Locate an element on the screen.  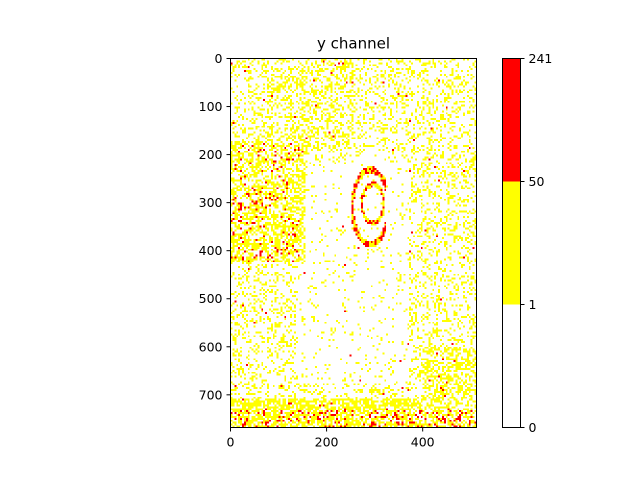
colorbar: 0 1 50 241 is located at coordinates (527, 243).